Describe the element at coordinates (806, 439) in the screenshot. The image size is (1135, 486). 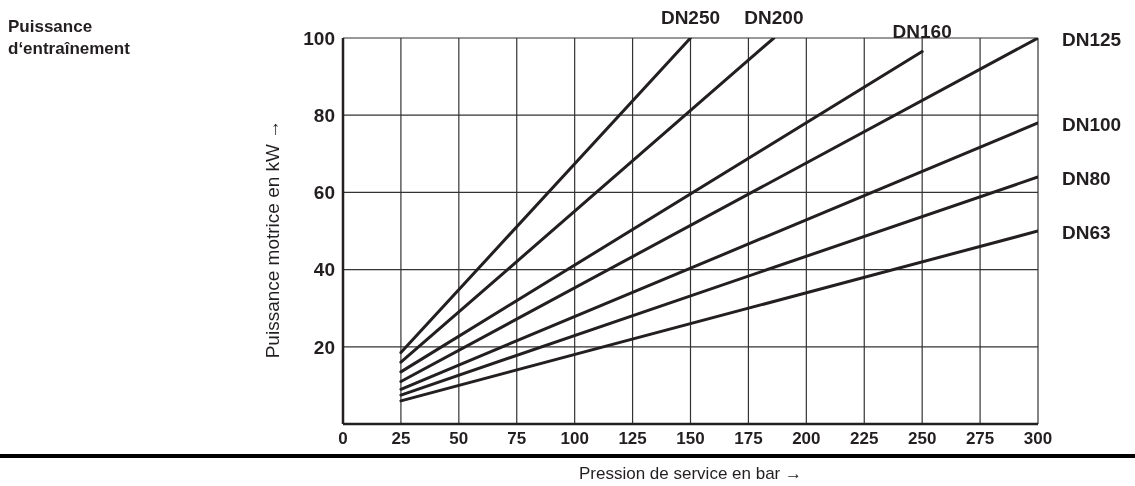
I see `x-tick-label: 200` at that location.